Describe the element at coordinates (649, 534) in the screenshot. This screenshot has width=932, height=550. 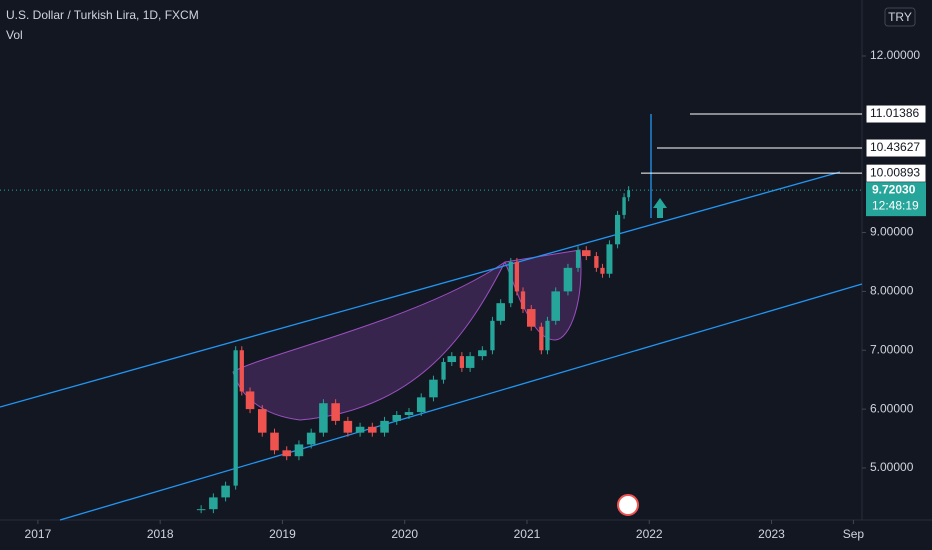
I see `time-label: 2022` at that location.